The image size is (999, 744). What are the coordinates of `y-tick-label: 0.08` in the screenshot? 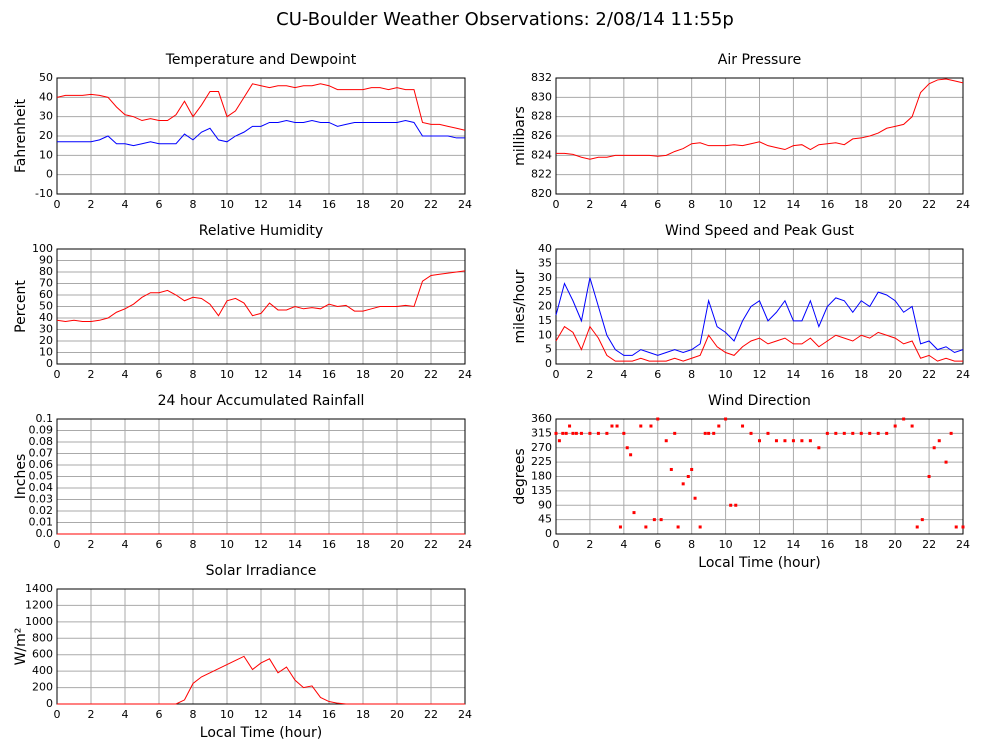 It's located at (41, 441).